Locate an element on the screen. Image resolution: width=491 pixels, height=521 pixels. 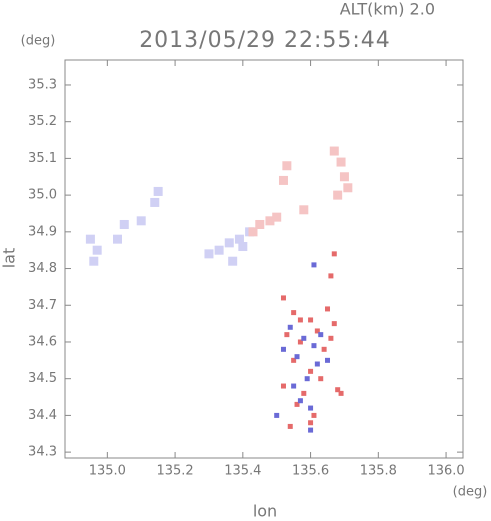
x-tick-label: 135.4 is located at coordinates (242, 471).